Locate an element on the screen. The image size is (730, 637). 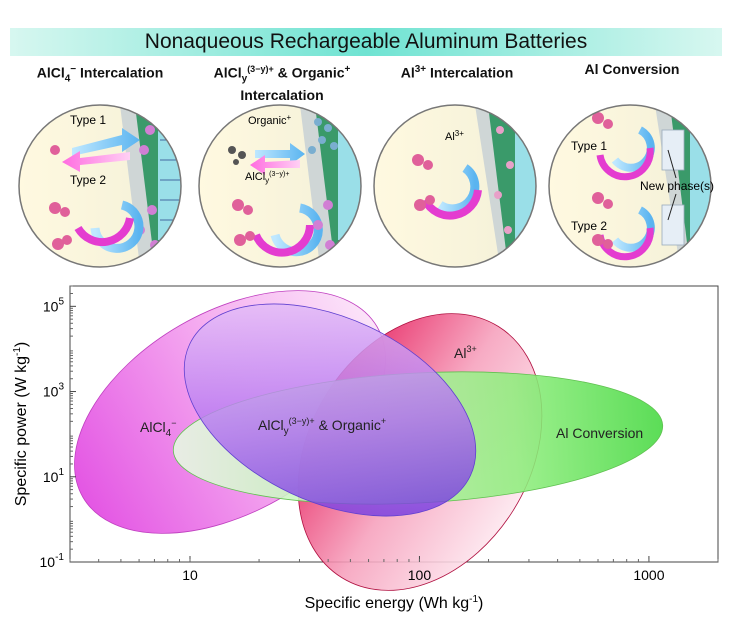
panel-2-organic-main: Organic is located at coordinates (267, 121).